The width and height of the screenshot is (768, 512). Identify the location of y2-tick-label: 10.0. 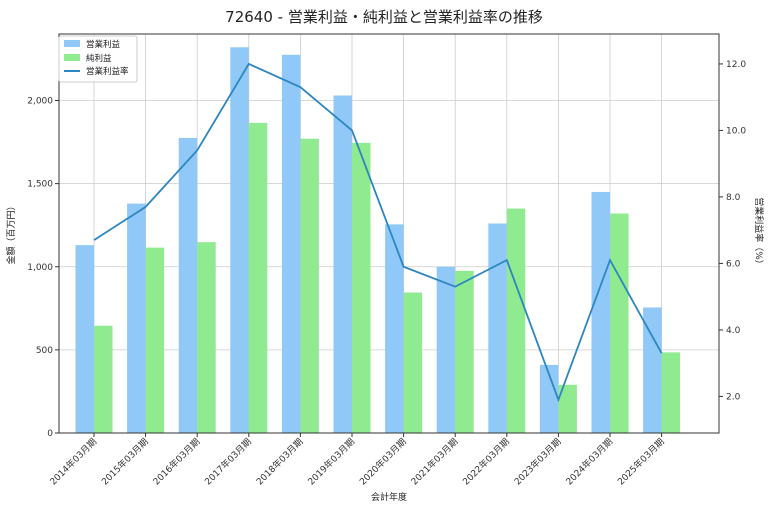
(736, 131).